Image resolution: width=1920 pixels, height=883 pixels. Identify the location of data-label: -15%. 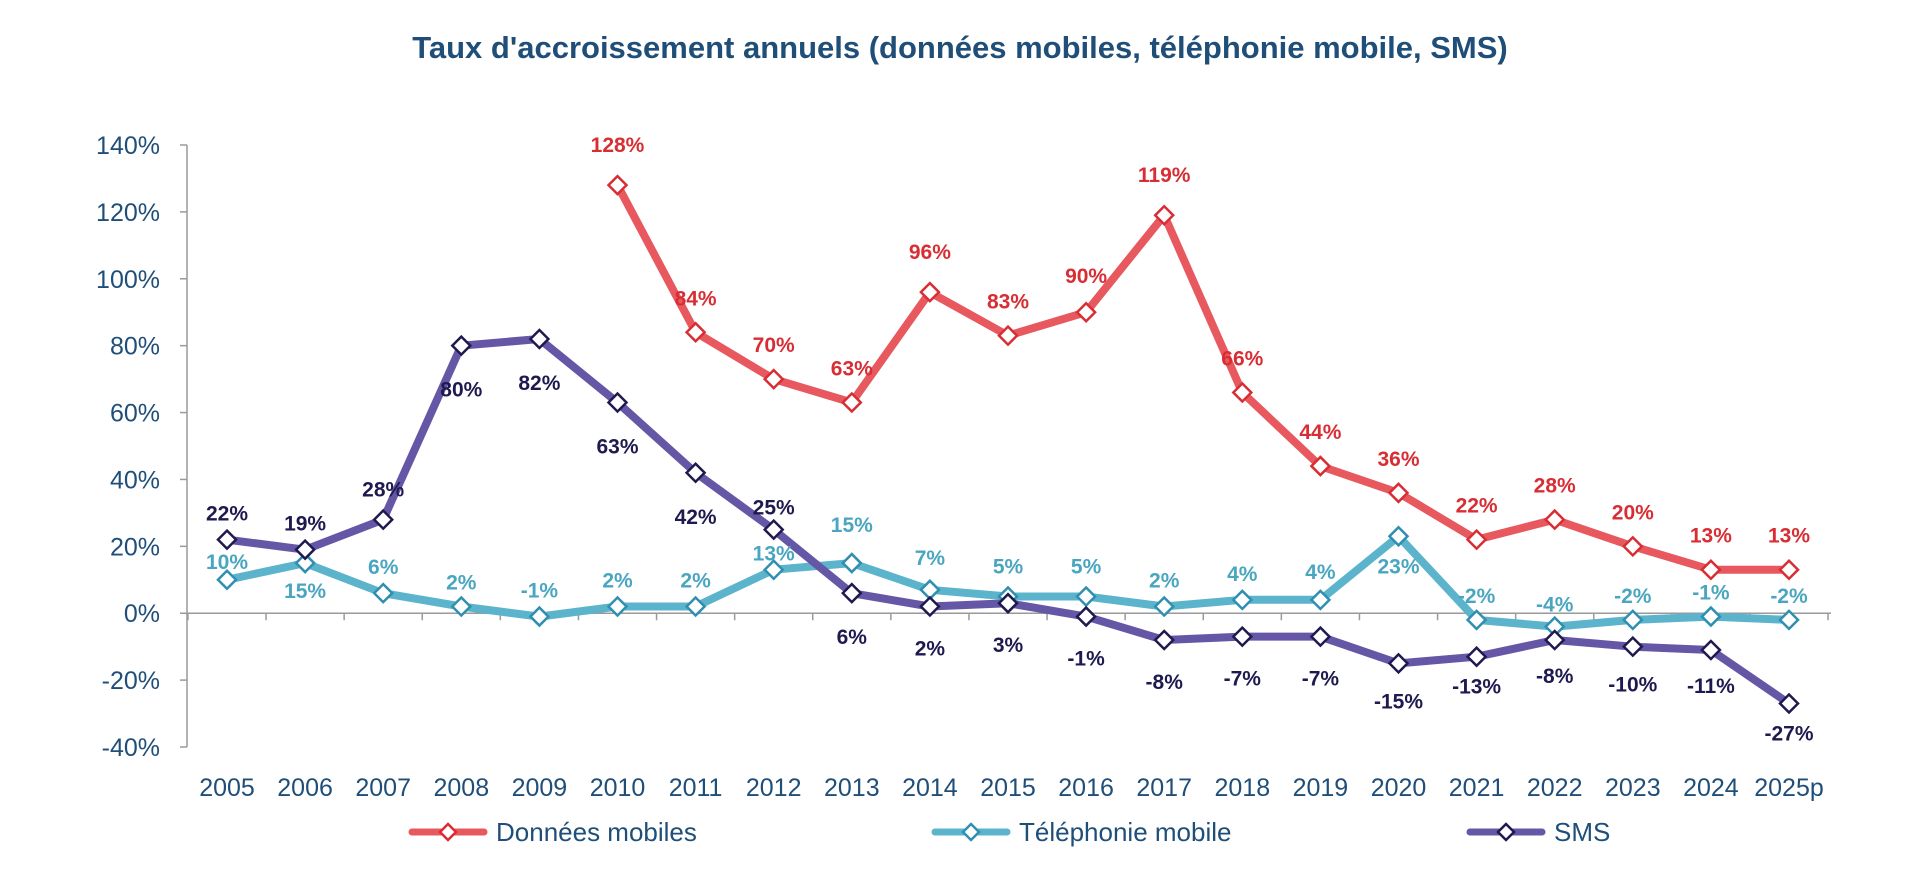
(1398, 701).